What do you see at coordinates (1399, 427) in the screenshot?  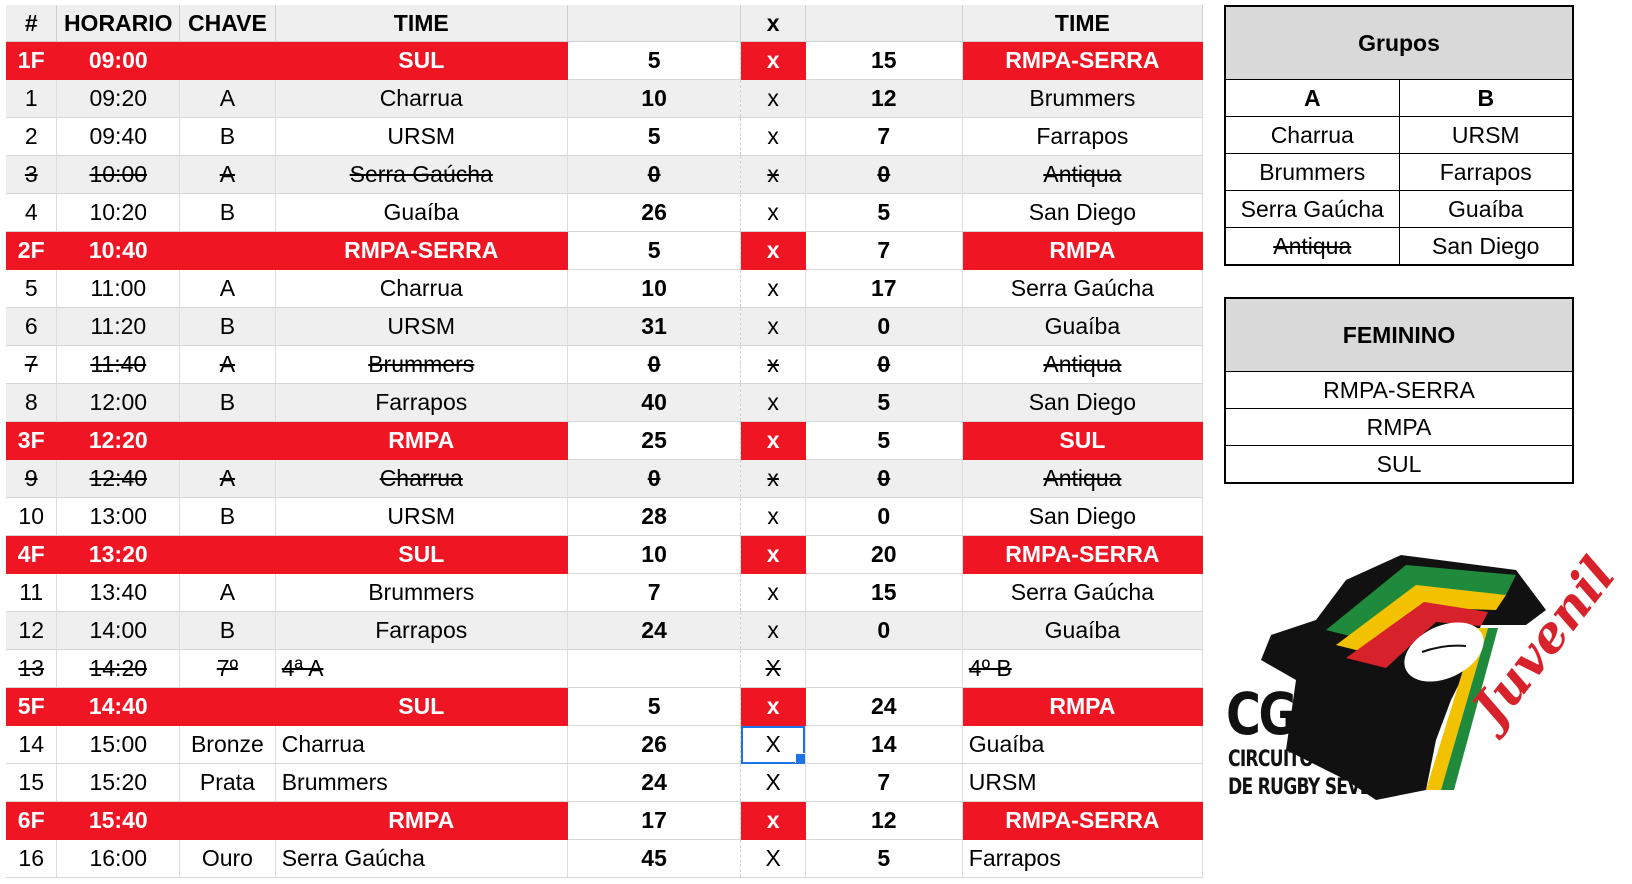 I see `feminino-team-cell: RMPA` at bounding box center [1399, 427].